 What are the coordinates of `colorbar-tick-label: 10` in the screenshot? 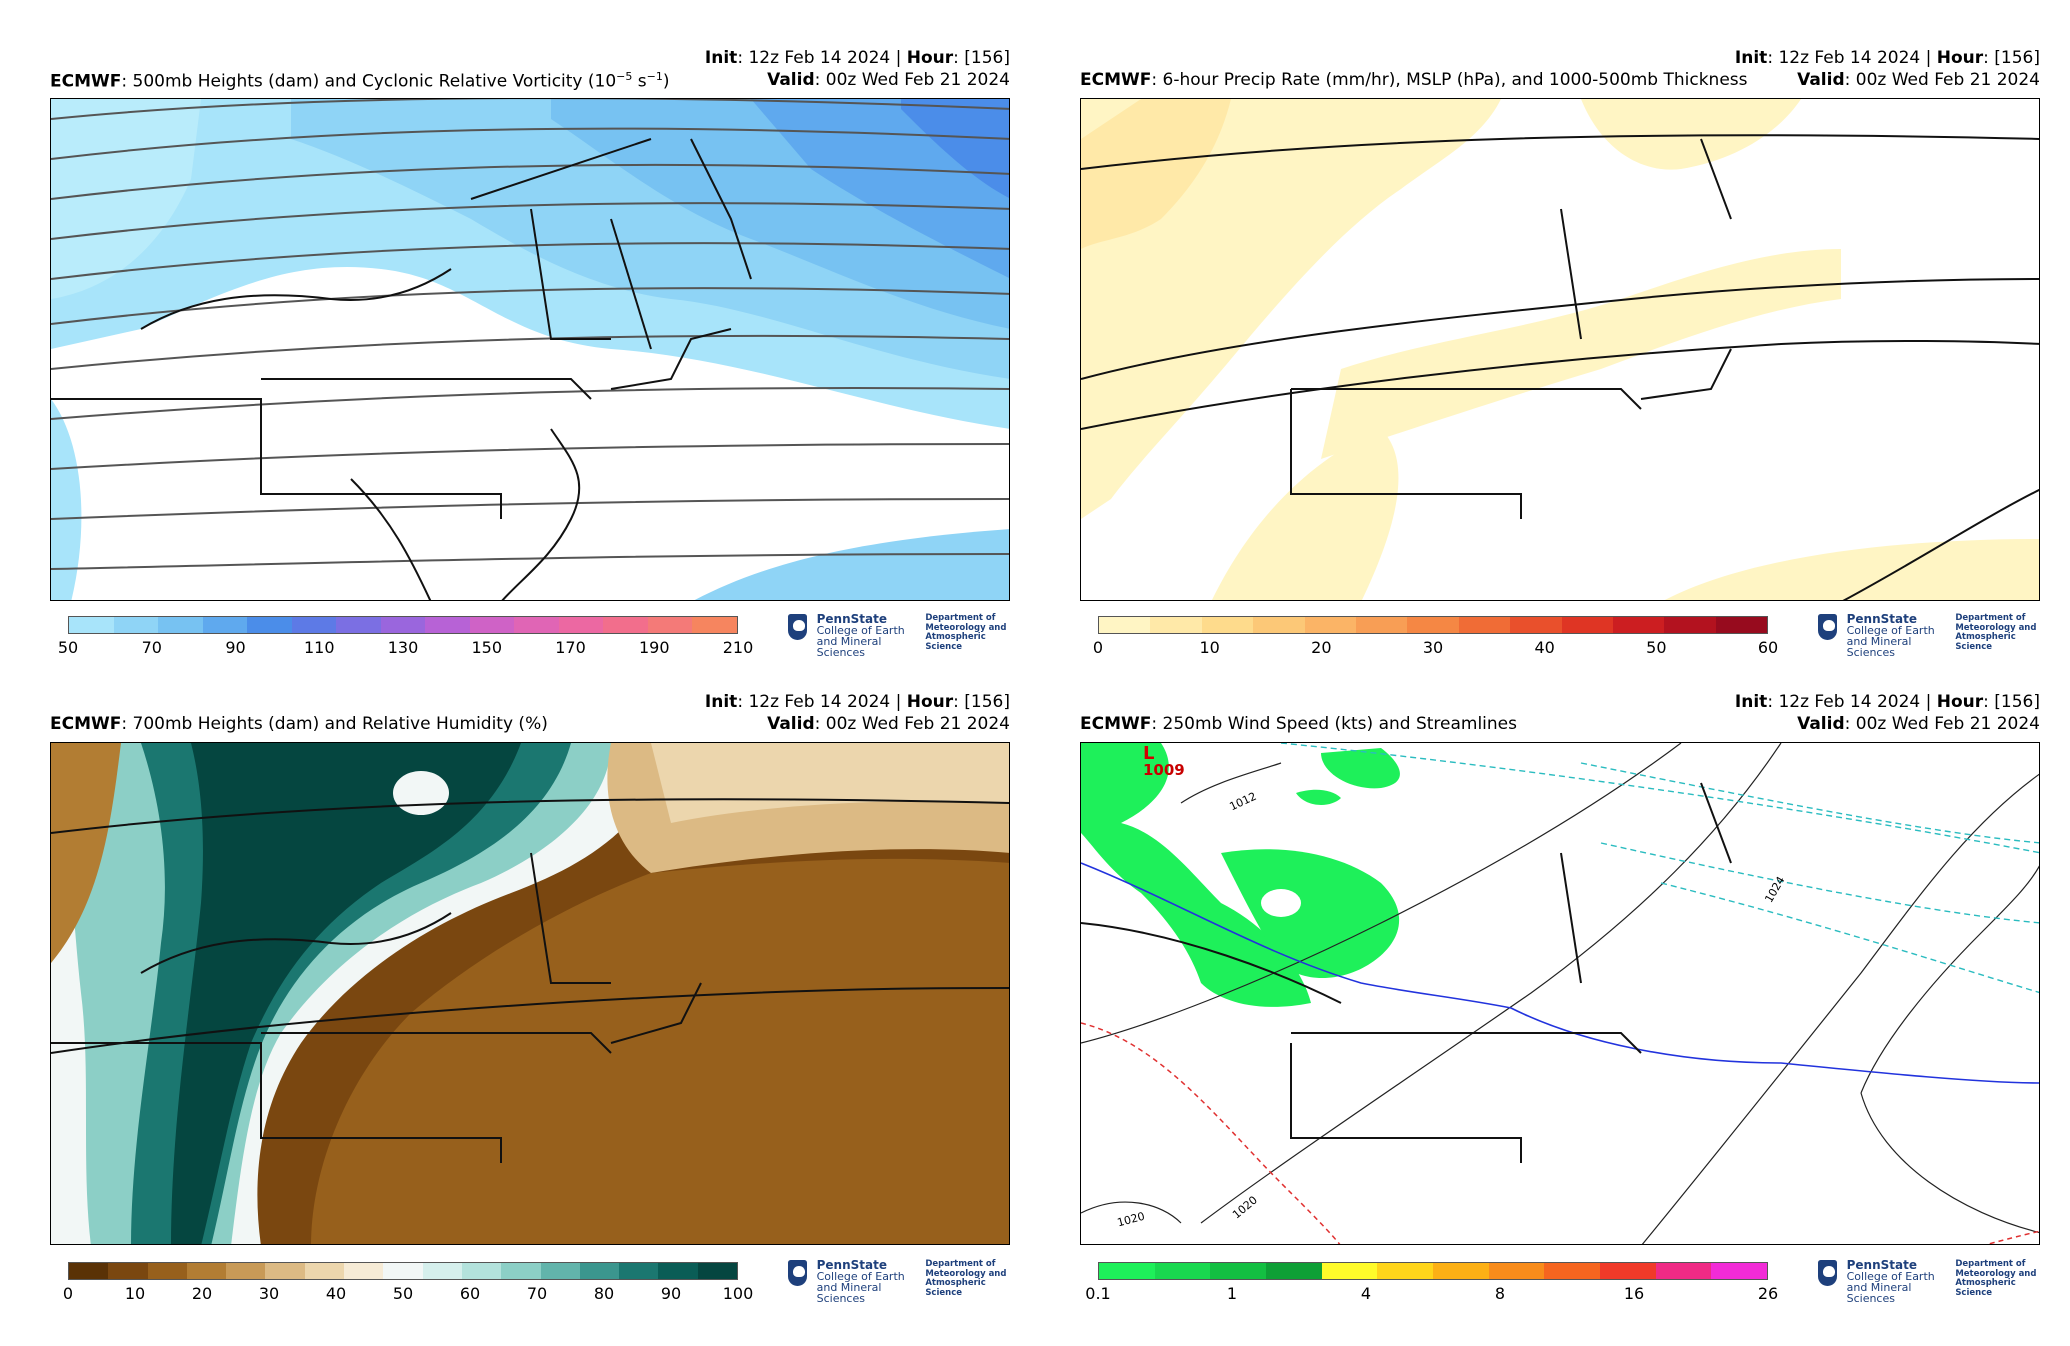 It's located at (1209, 647).